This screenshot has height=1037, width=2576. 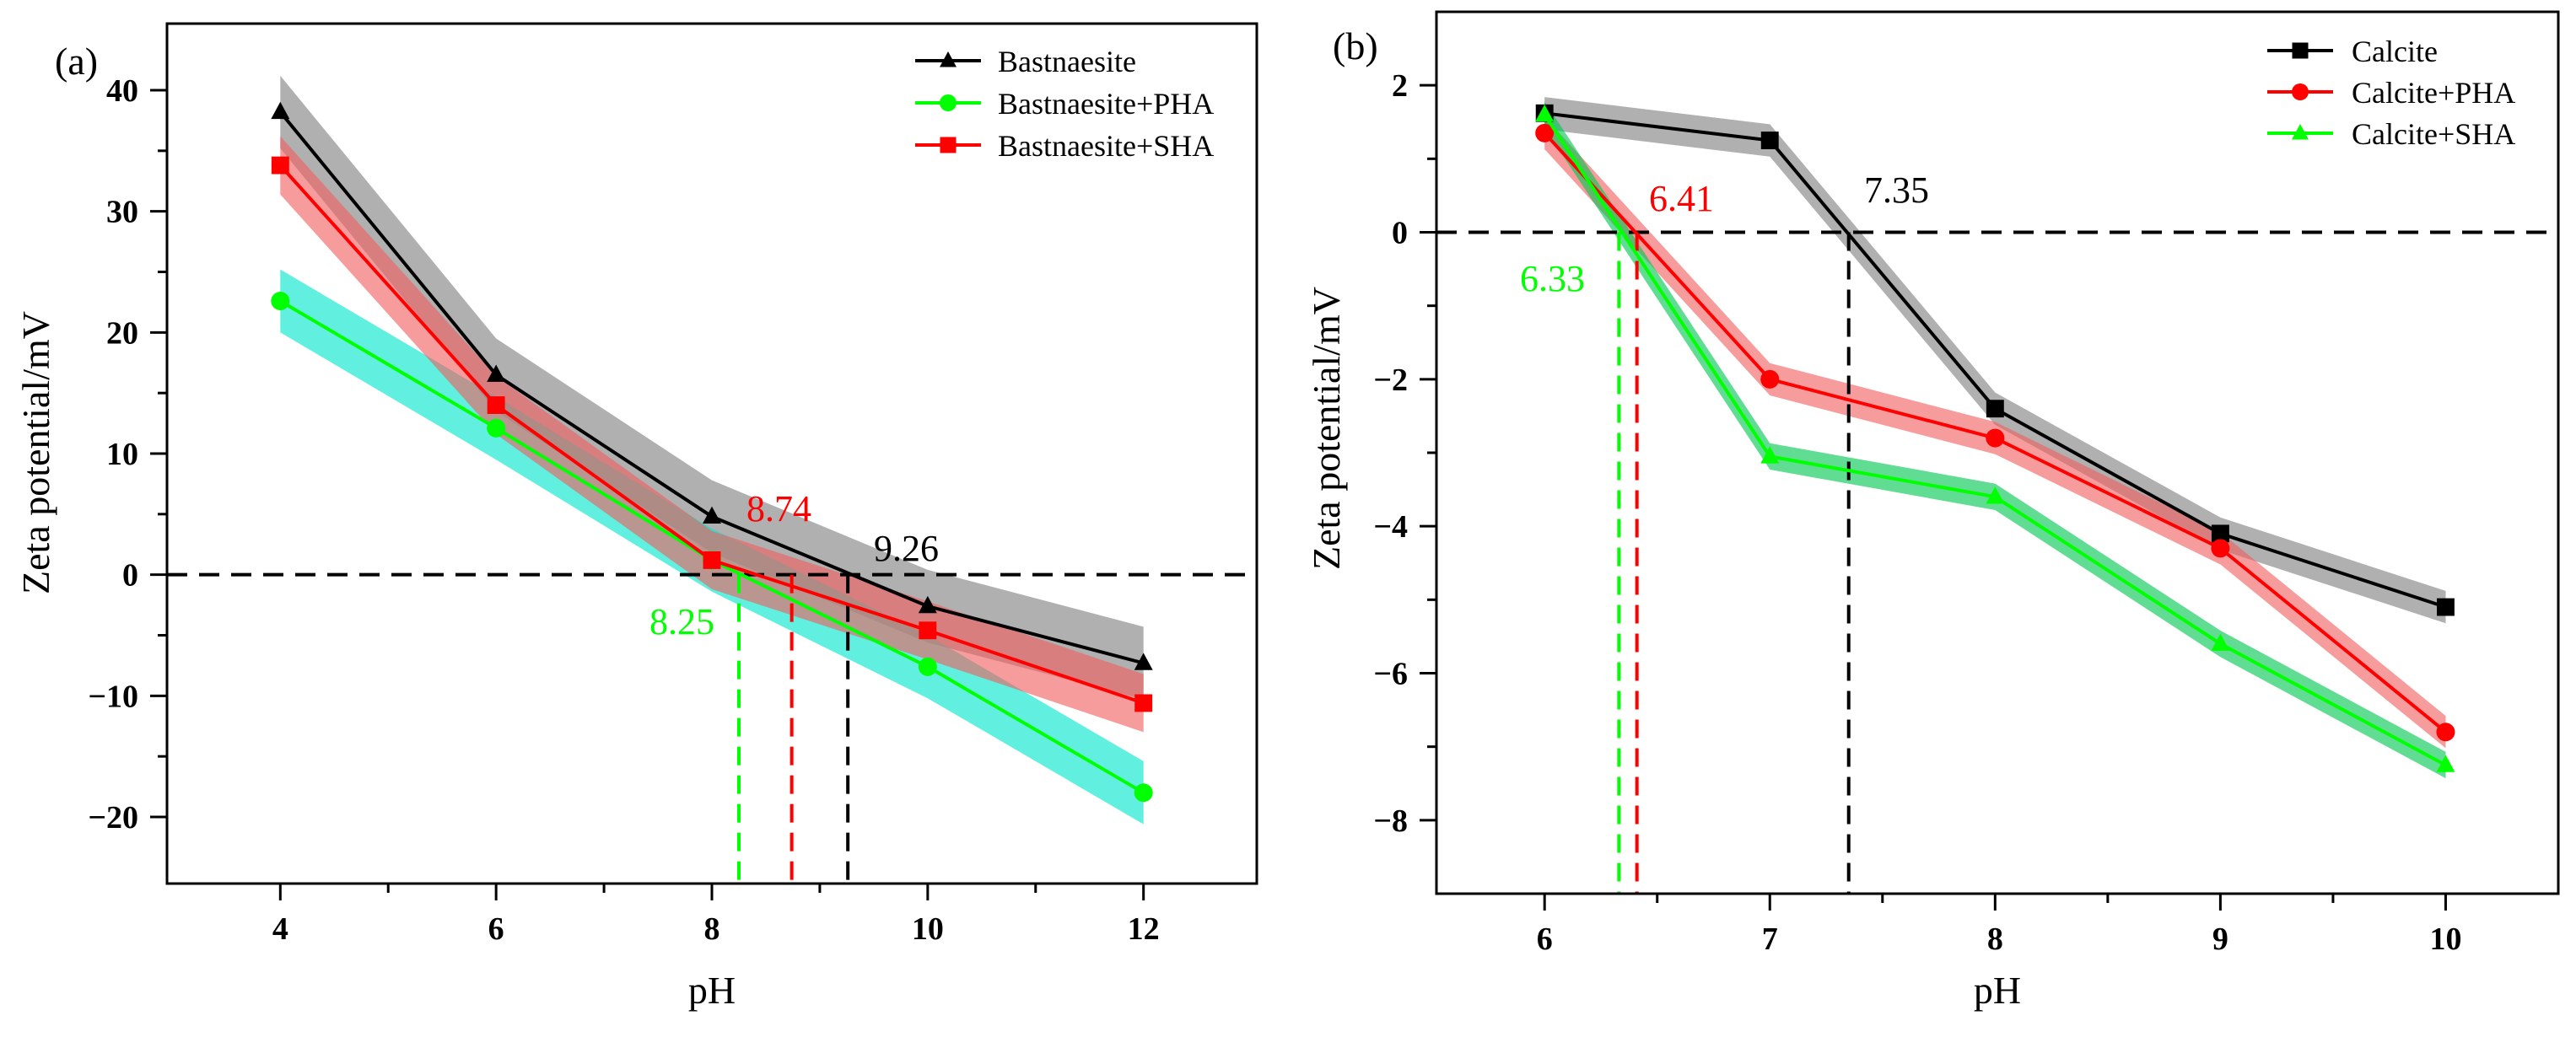 I want to click on panel-b-panel-label: (b), so click(x=1355, y=46).